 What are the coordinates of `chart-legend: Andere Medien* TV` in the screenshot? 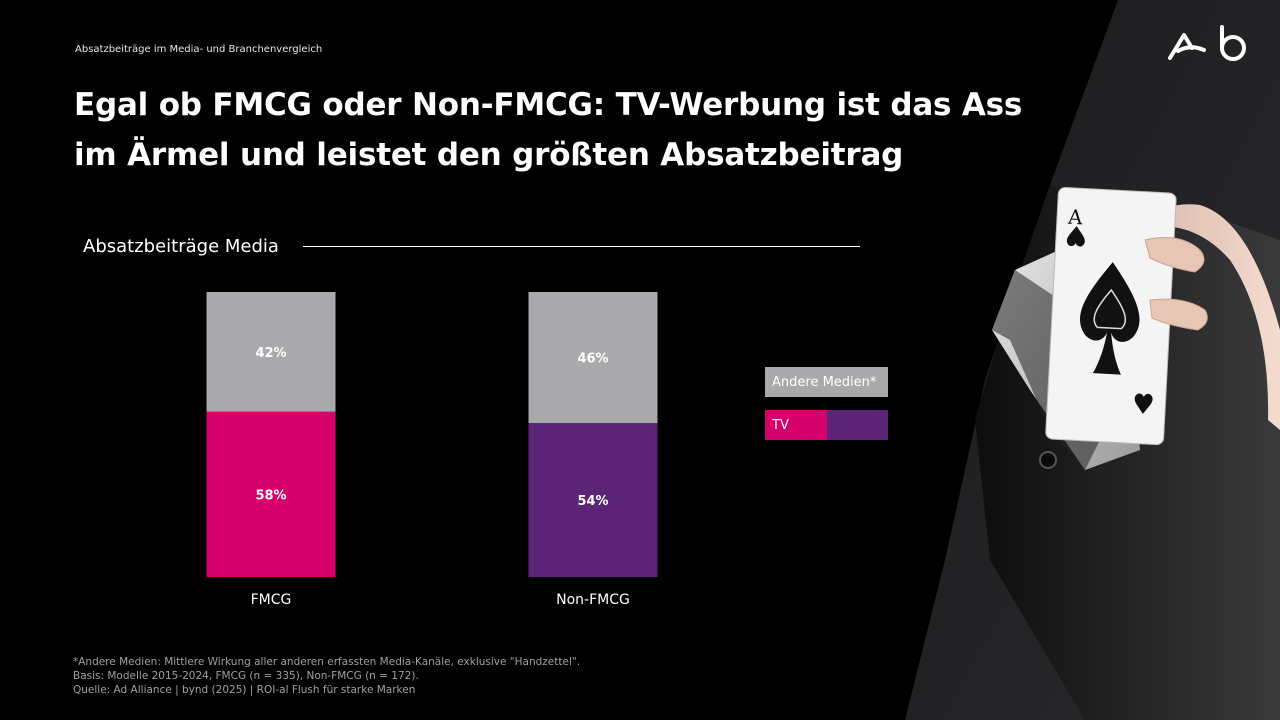 It's located at (826, 410).